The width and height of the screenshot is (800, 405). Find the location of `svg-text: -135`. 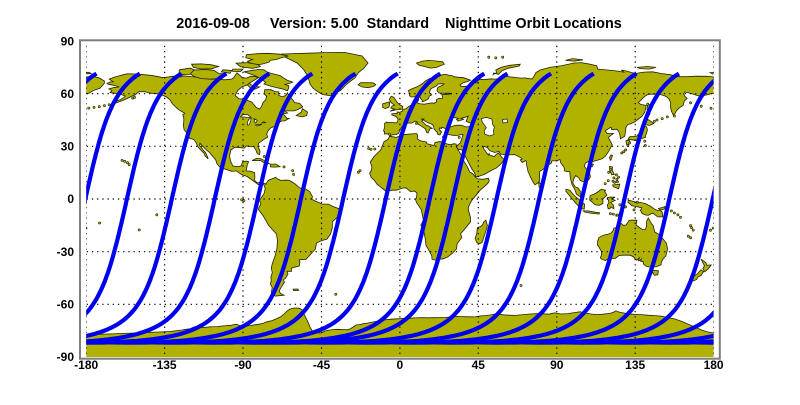

svg-text: -135 is located at coordinates (165, 365).